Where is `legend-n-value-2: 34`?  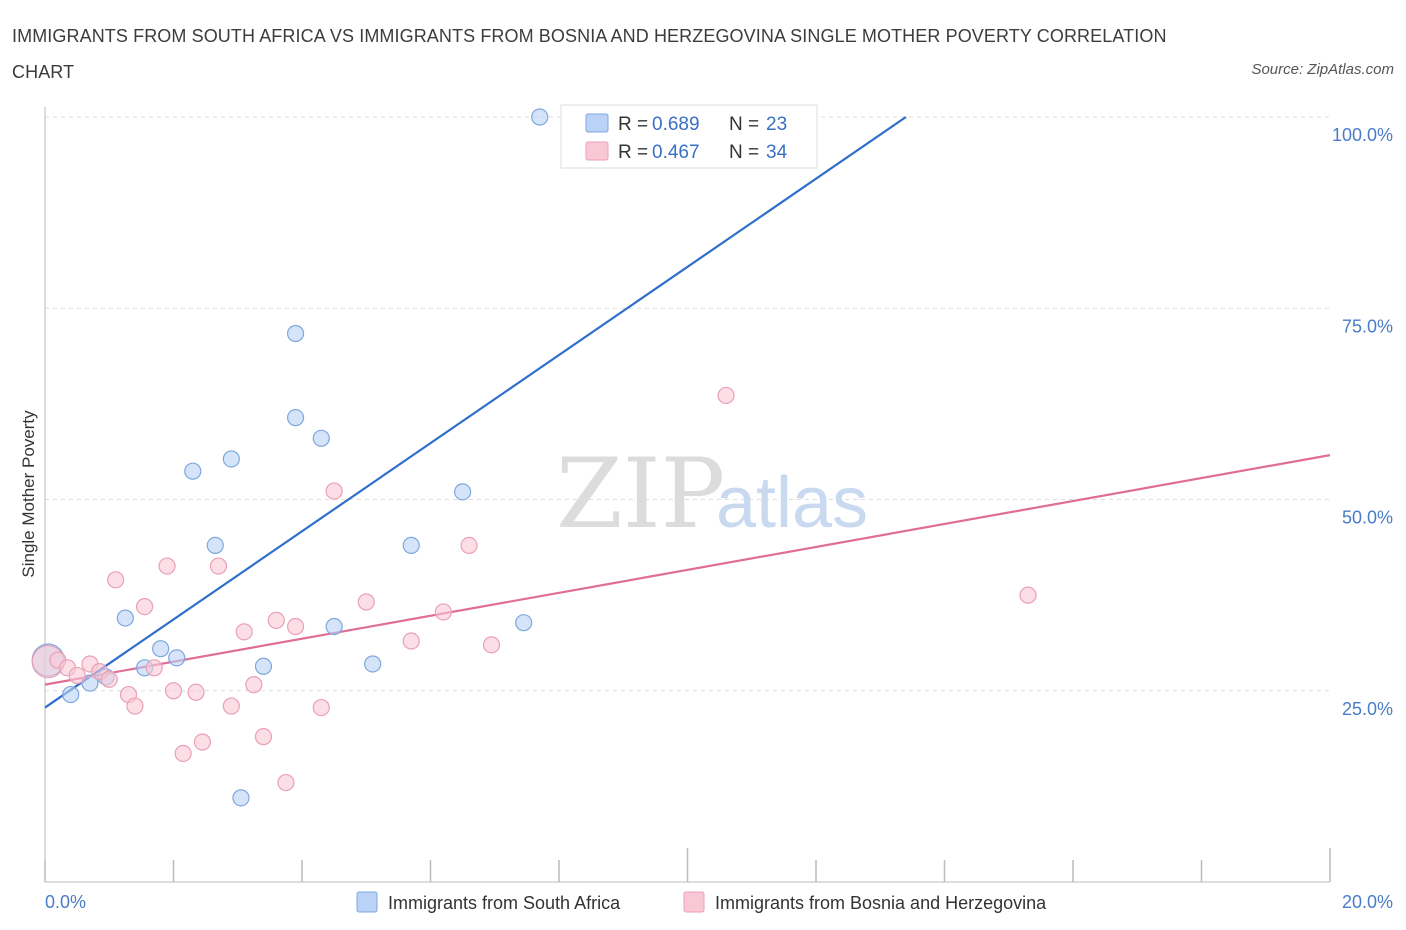 legend-n-value-2: 34 is located at coordinates (777, 152).